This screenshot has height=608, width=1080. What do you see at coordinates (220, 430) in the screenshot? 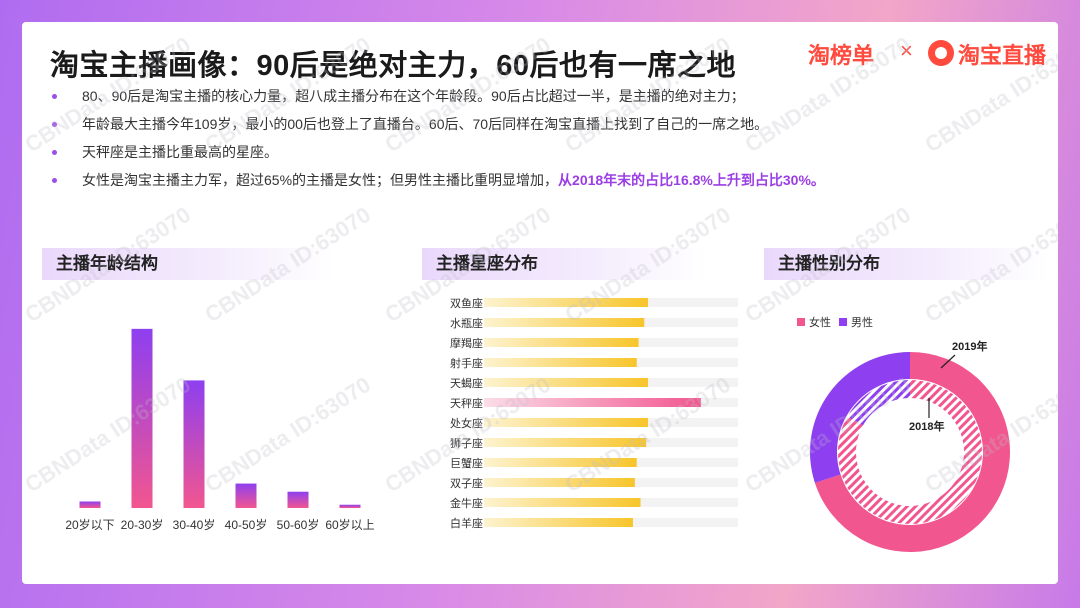
I see `age-bar-chart: 20岁以下 20-30岁 30-40岁 40-50岁 50-60岁 60岁以上` at bounding box center [220, 430].